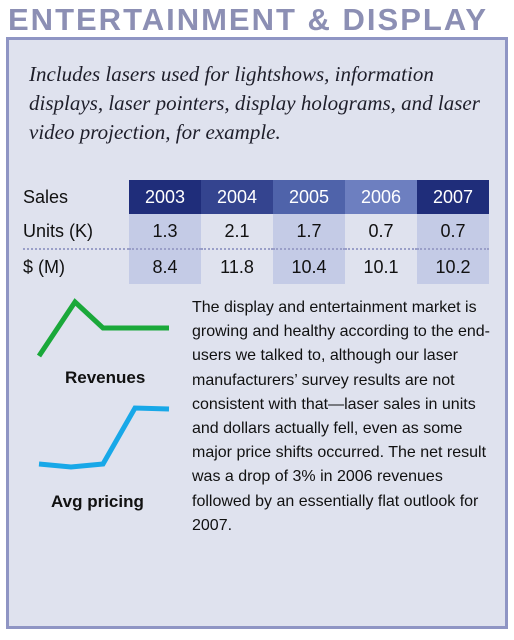 The width and height of the screenshot is (514, 640). I want to click on table-cell: 10.4, so click(309, 267).